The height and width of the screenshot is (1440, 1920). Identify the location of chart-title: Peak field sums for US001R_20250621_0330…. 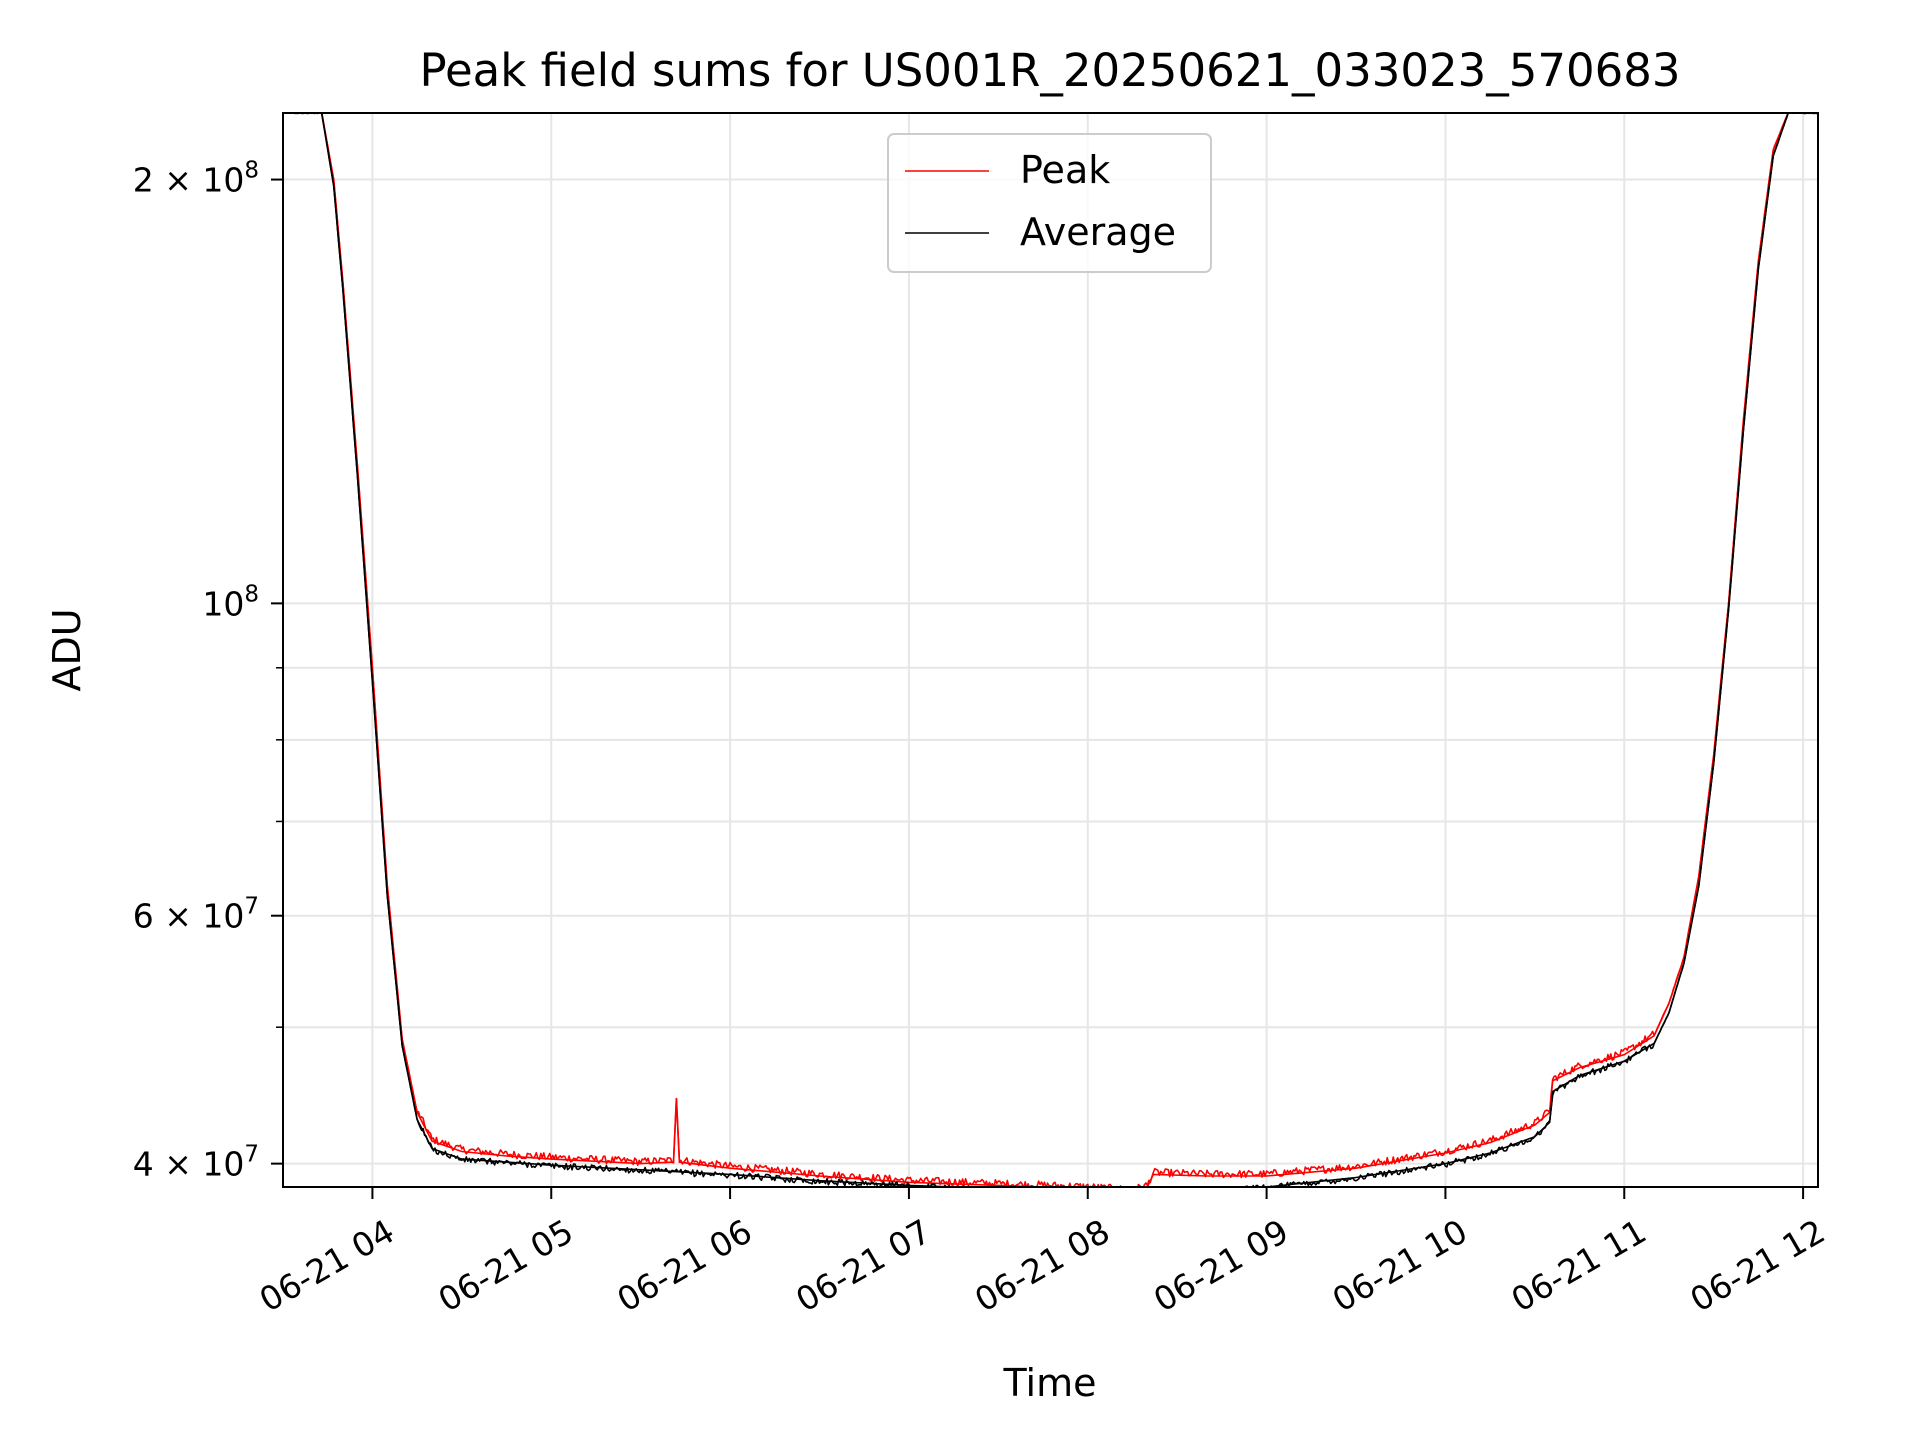
(1049, 70).